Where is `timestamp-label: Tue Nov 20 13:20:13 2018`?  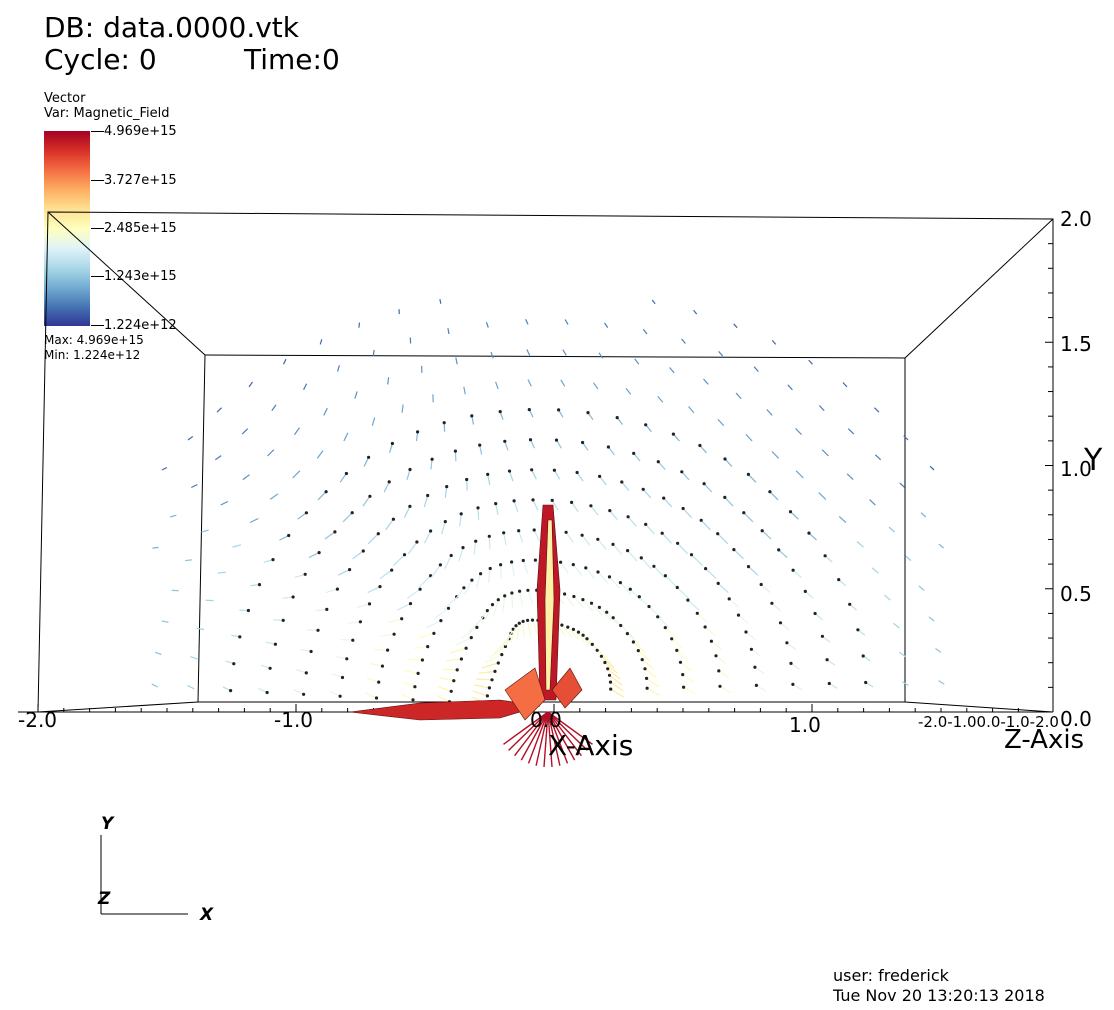 timestamp-label: Tue Nov 20 13:20:13 2018 is located at coordinates (939, 995).